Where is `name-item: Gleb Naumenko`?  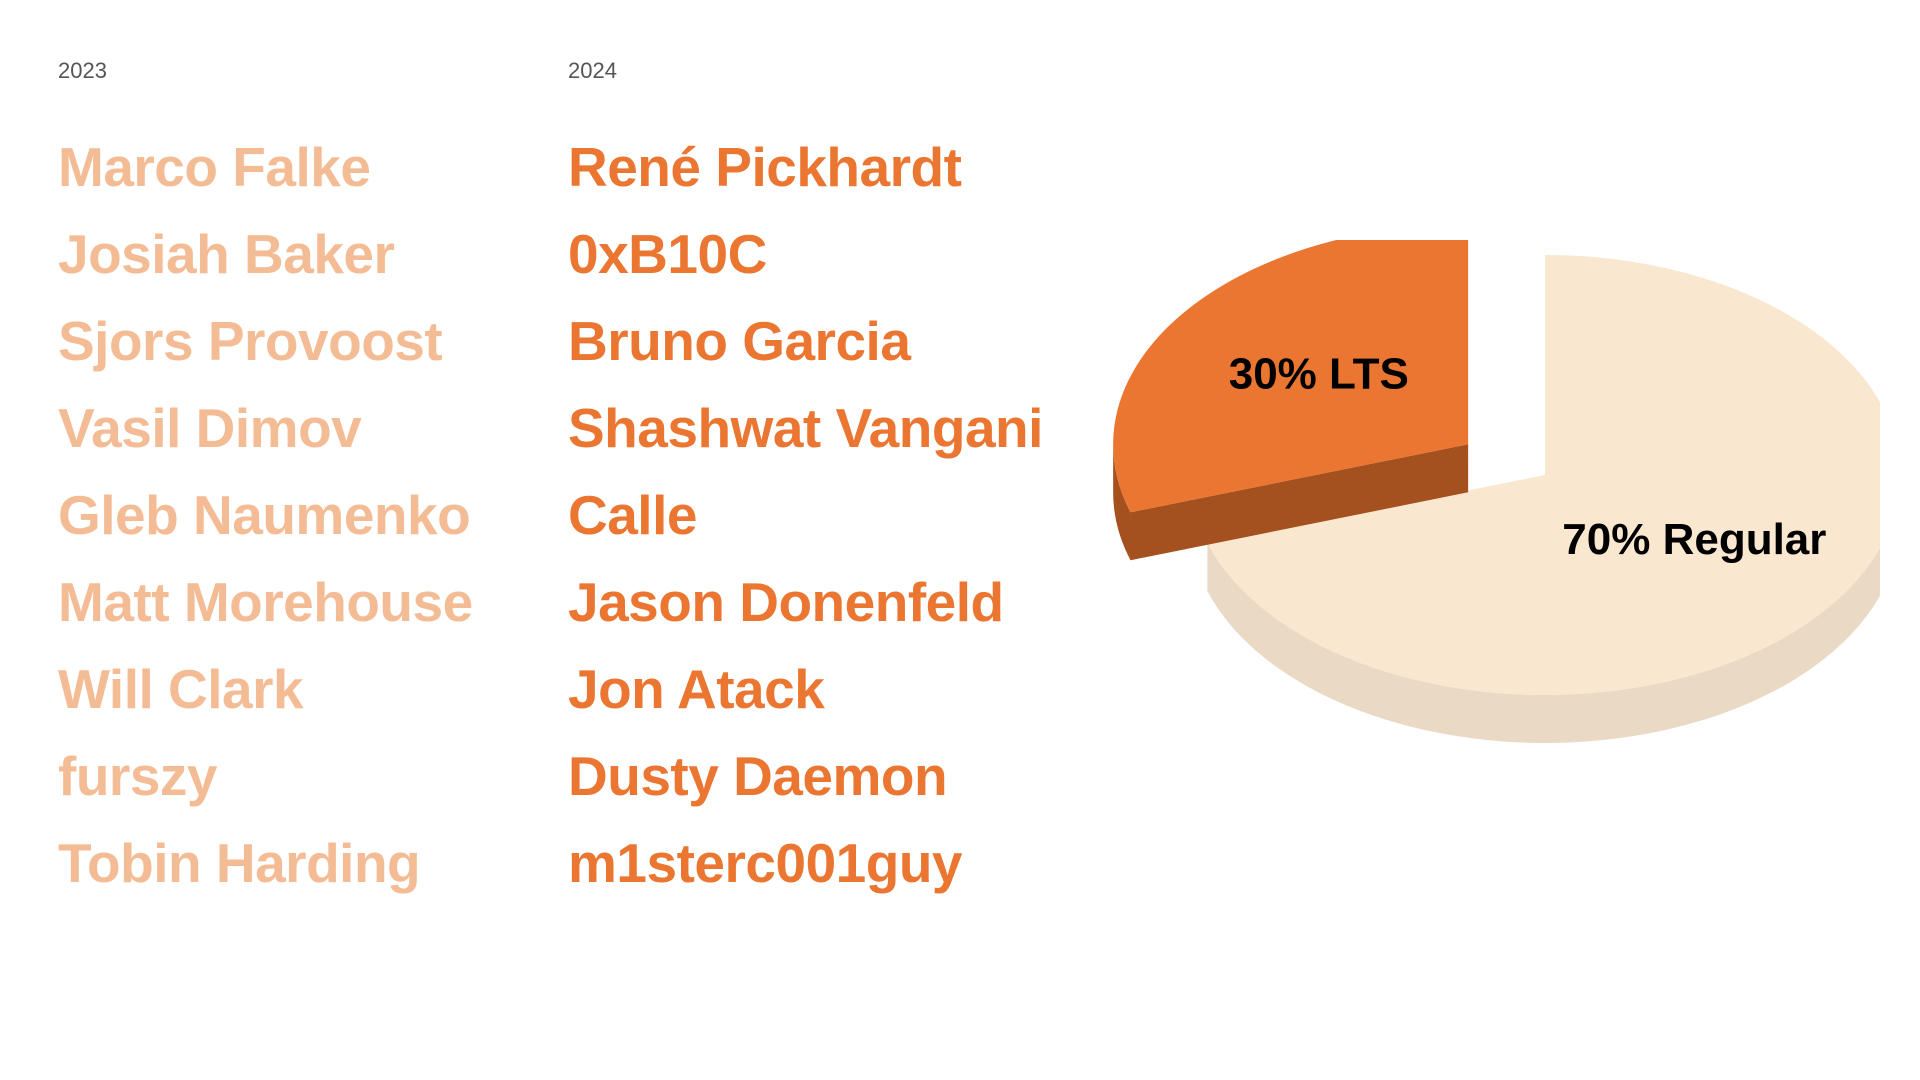 name-item: Gleb Naumenko is located at coordinates (264, 515).